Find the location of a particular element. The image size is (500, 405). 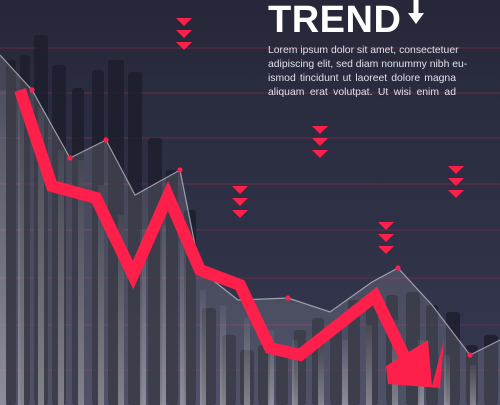

page-title: TREND is located at coordinates (335, 20).